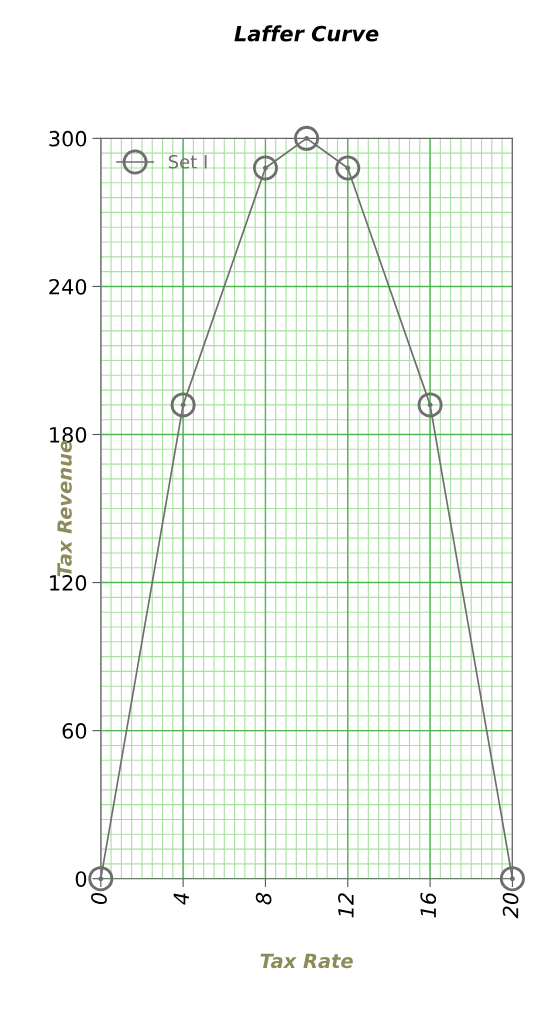  What do you see at coordinates (428, 905) in the screenshot?
I see `x-tick-label: 16` at bounding box center [428, 905].